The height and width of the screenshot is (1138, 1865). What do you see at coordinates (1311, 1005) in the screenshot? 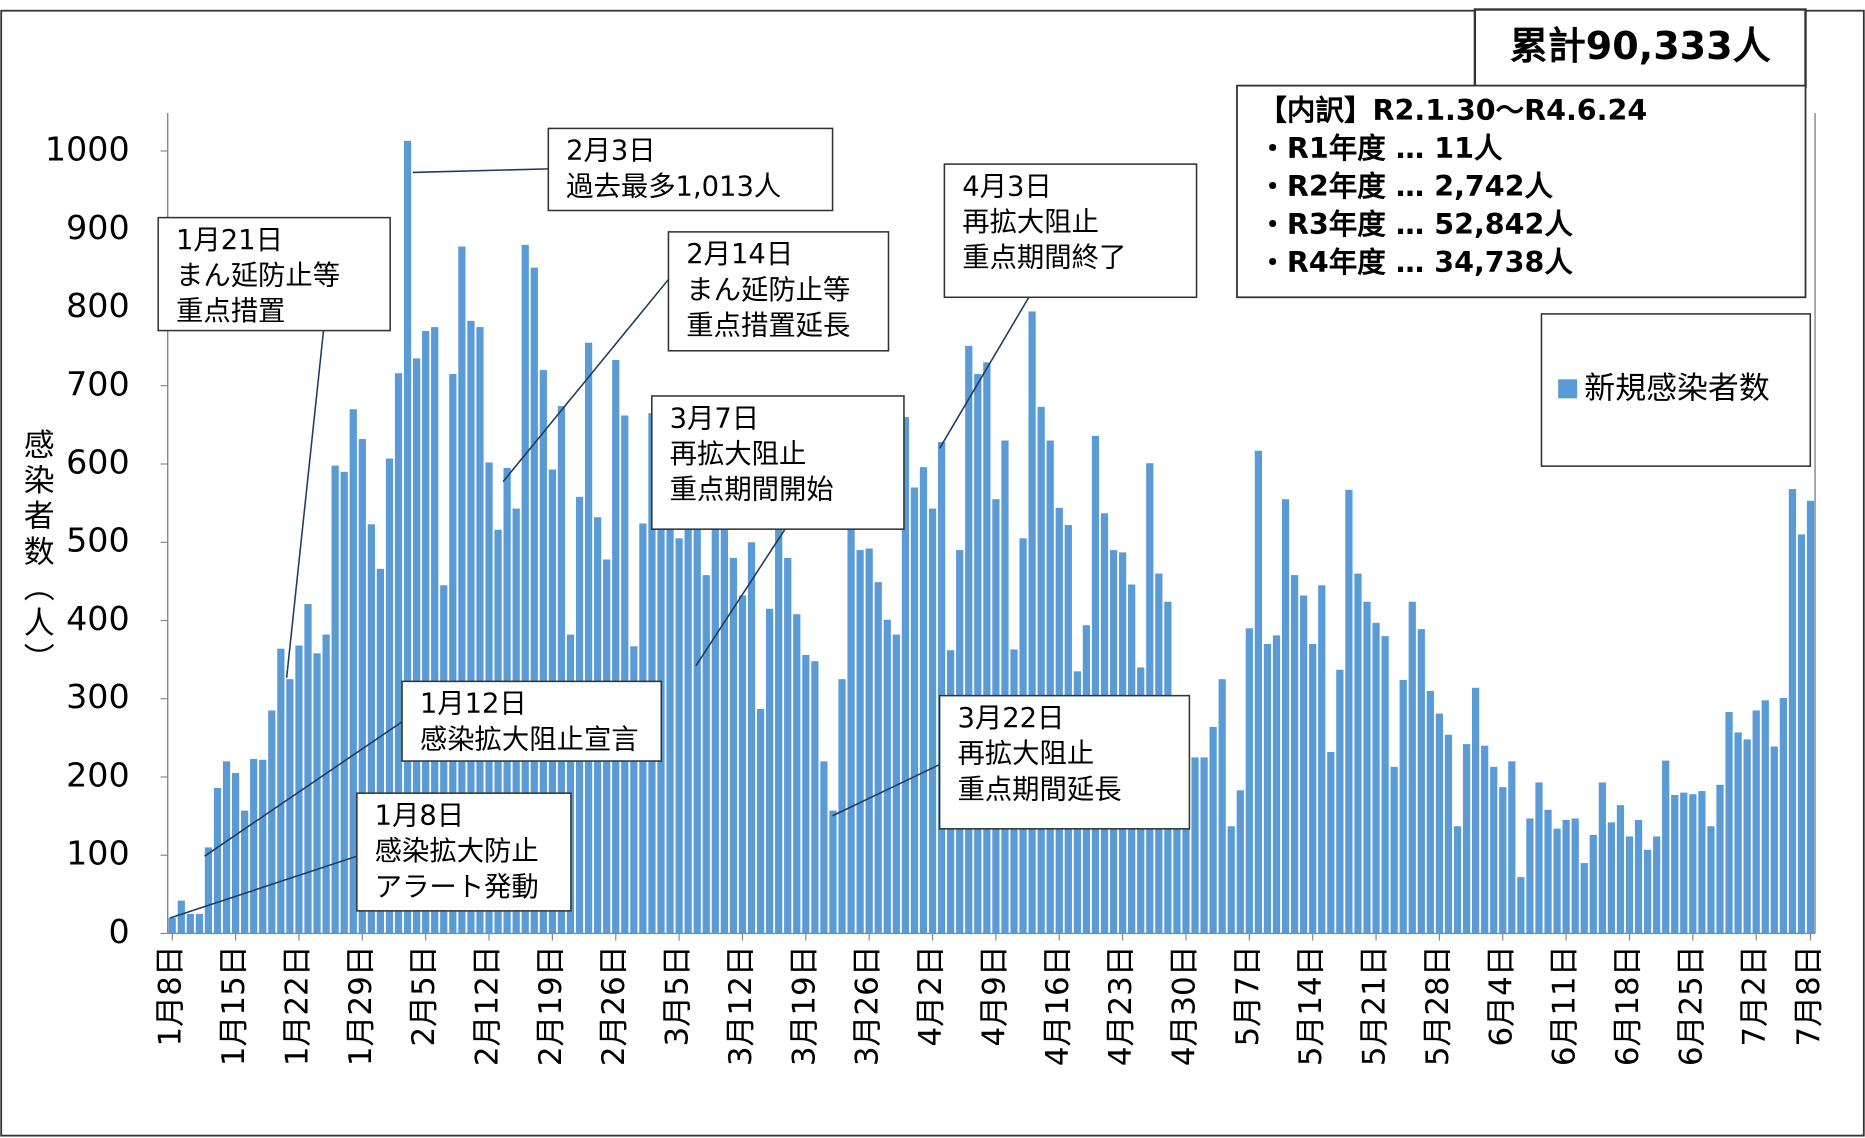
I see `x-tick-label: 5月14日` at bounding box center [1311, 1005].